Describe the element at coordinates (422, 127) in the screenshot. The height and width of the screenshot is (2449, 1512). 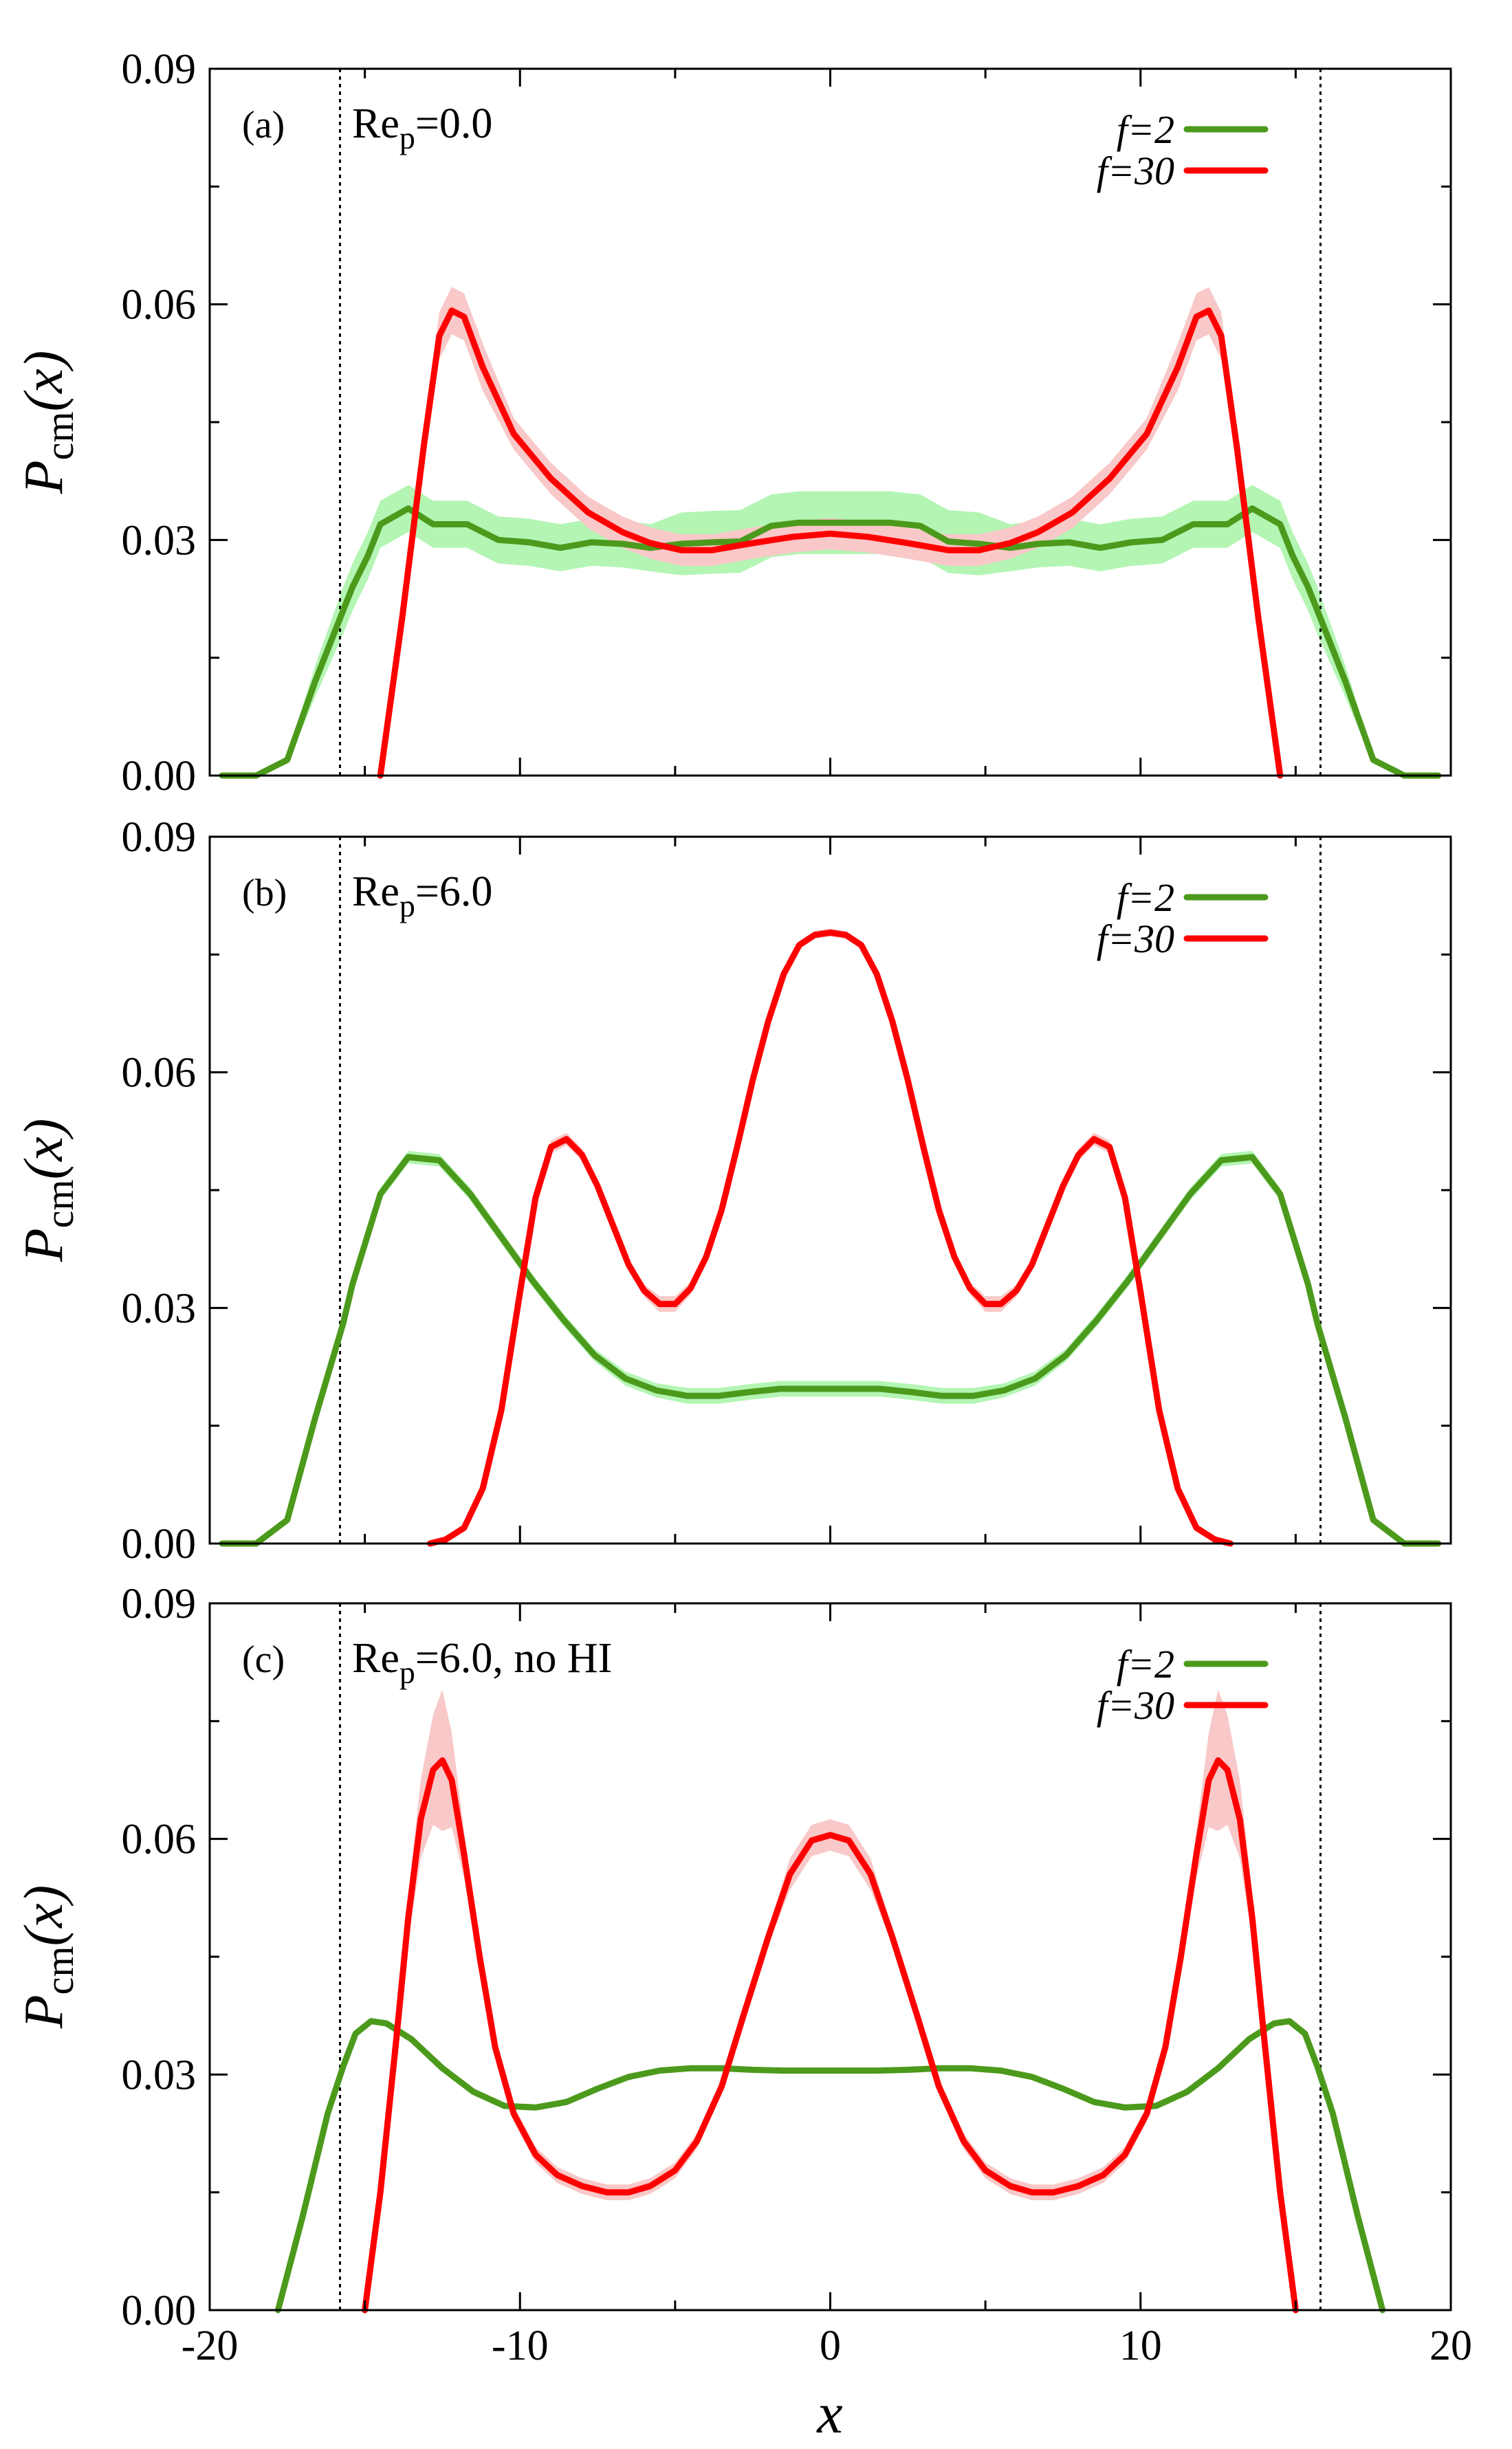
I see `reynolds-label: Rep=0.0` at that location.